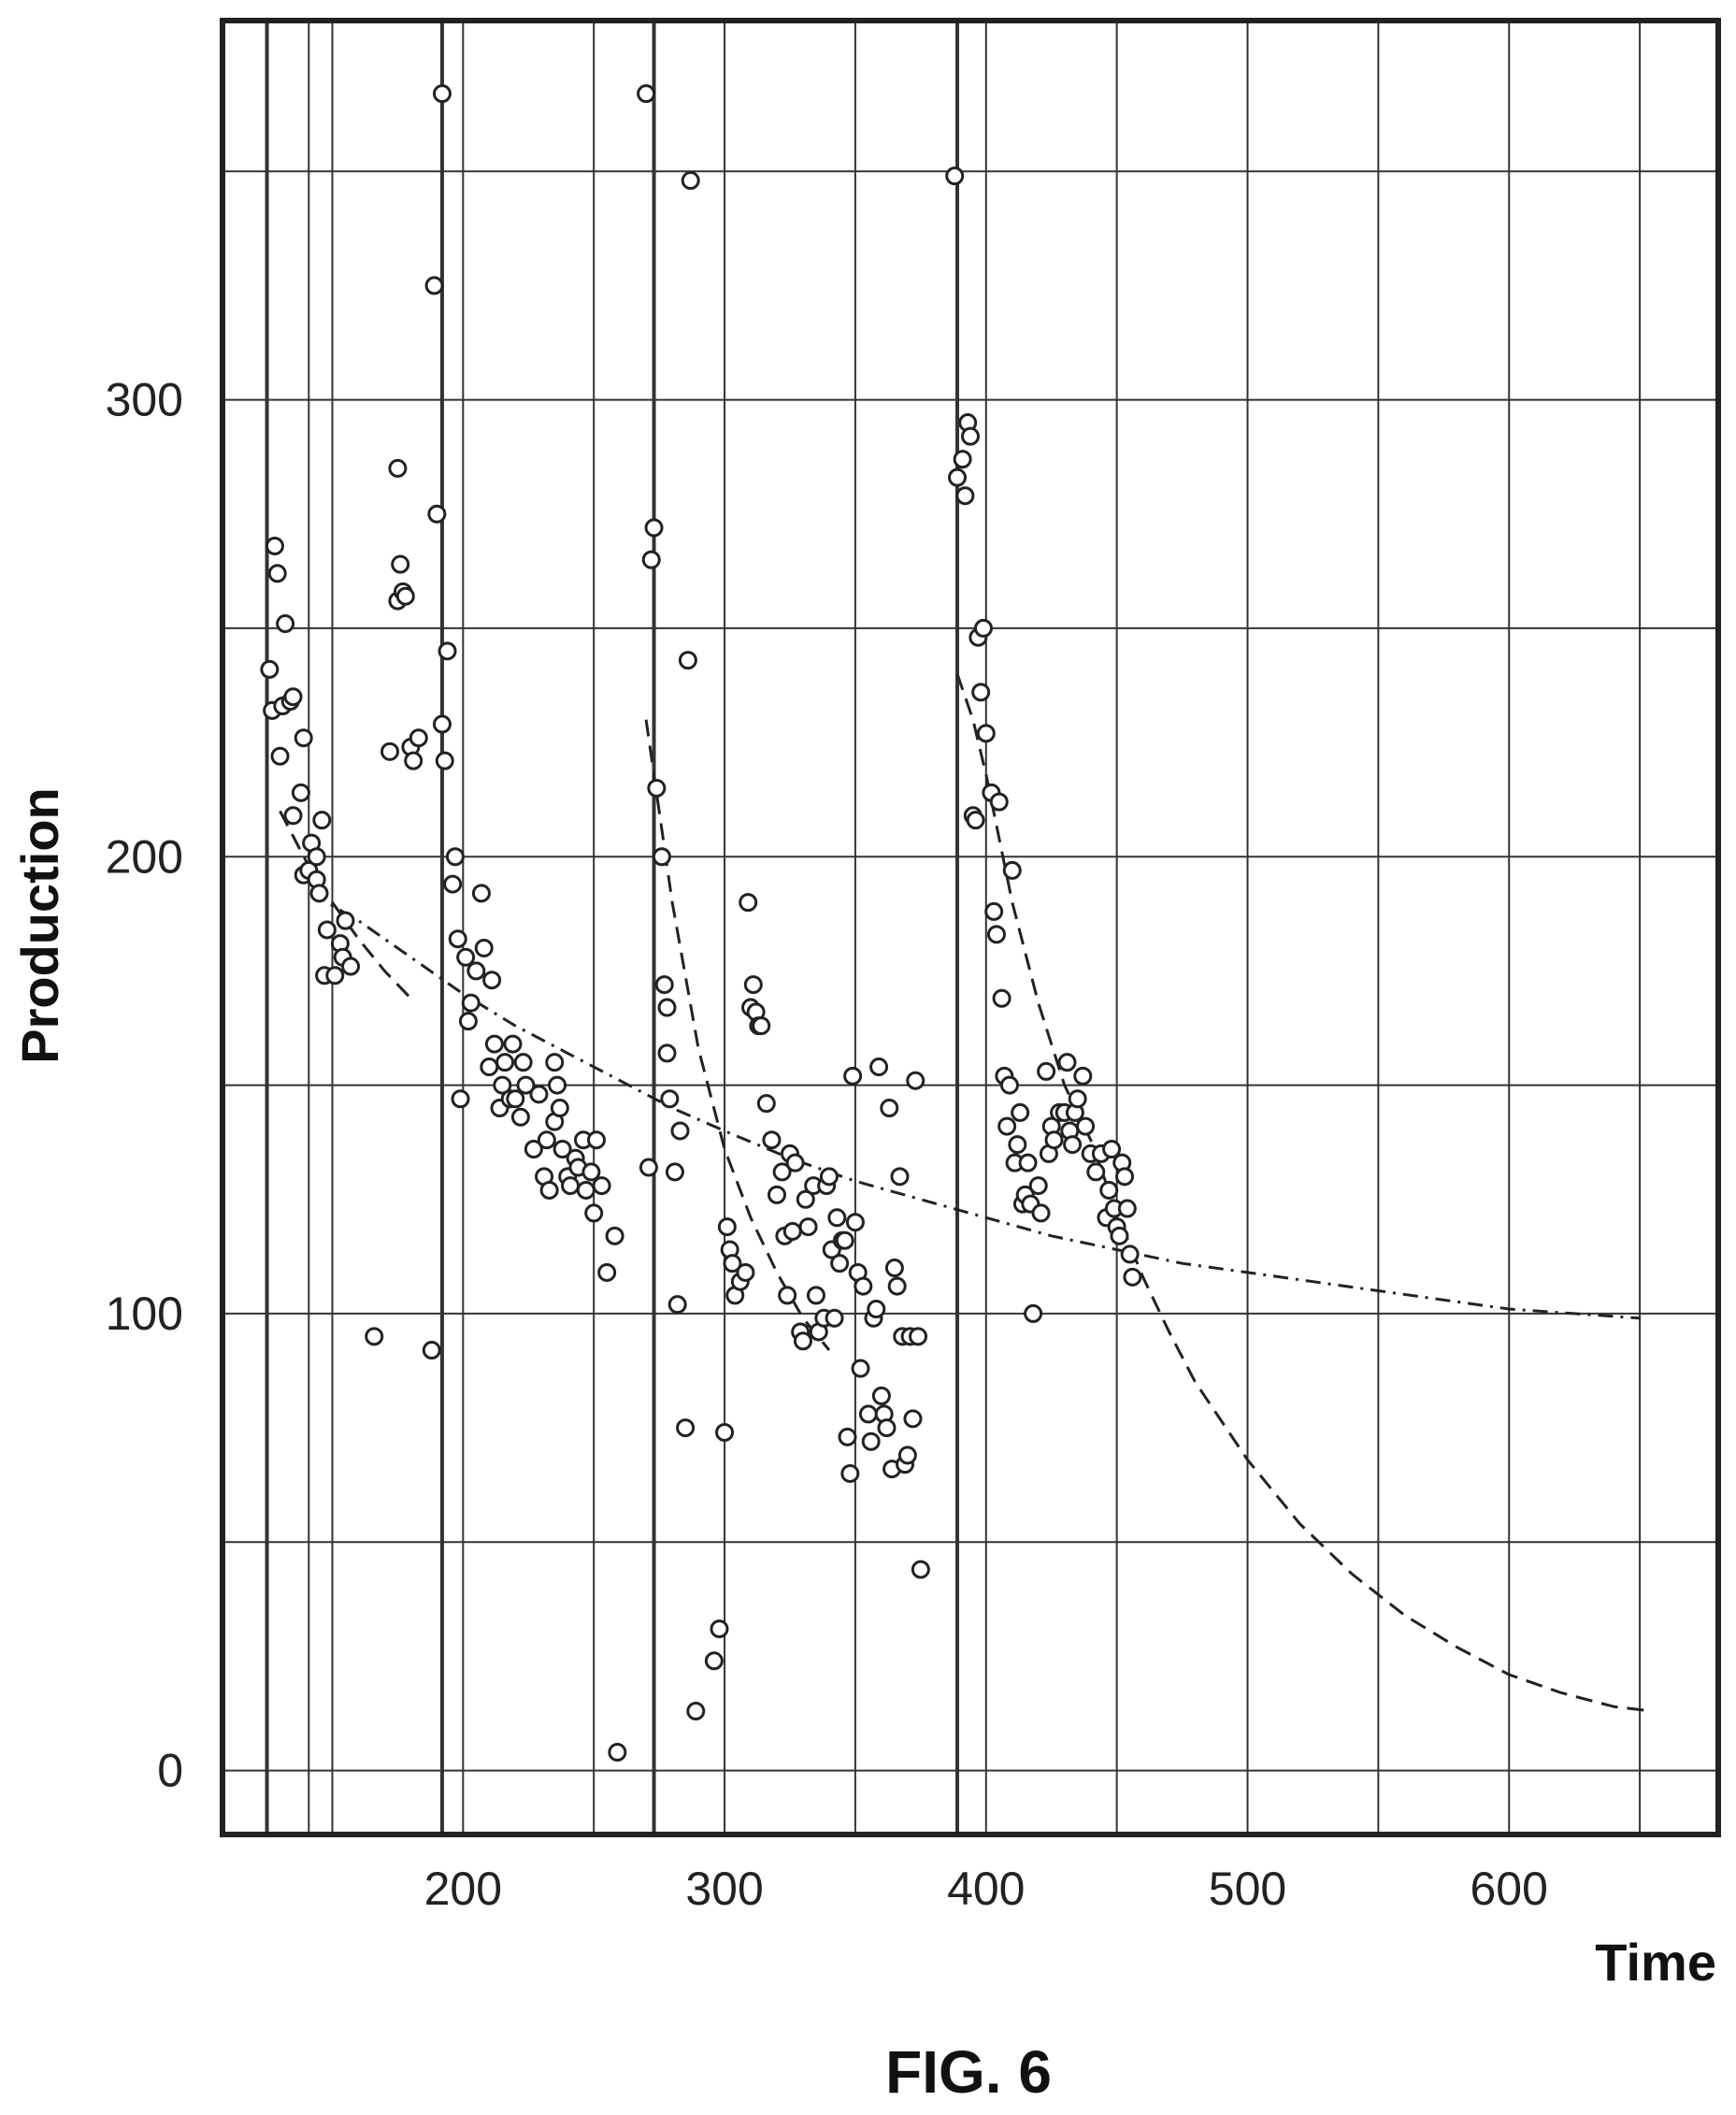  What do you see at coordinates (170, 1771) in the screenshot?
I see `y-tick-label: 0` at bounding box center [170, 1771].